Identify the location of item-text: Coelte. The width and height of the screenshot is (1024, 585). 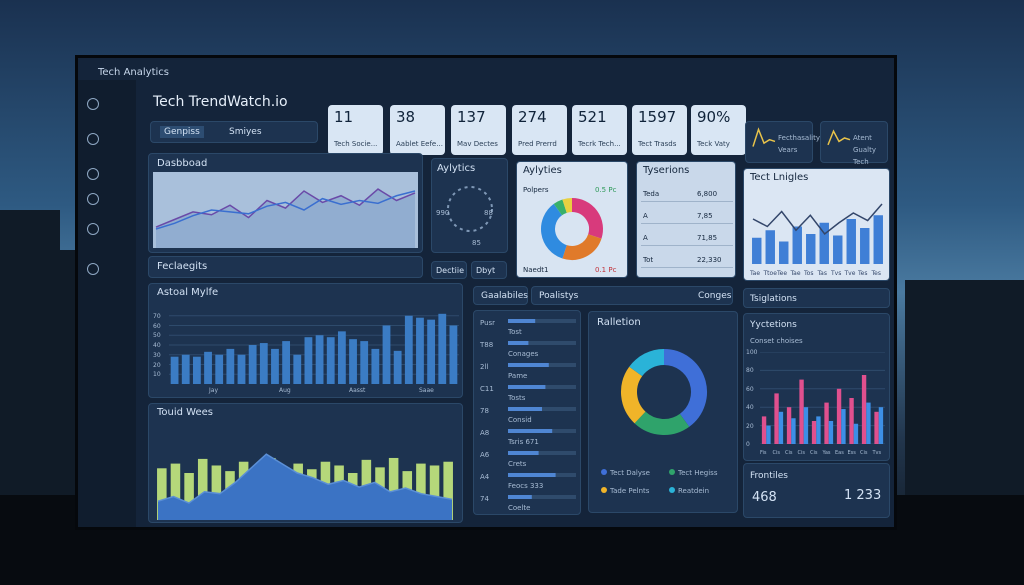
(519, 508).